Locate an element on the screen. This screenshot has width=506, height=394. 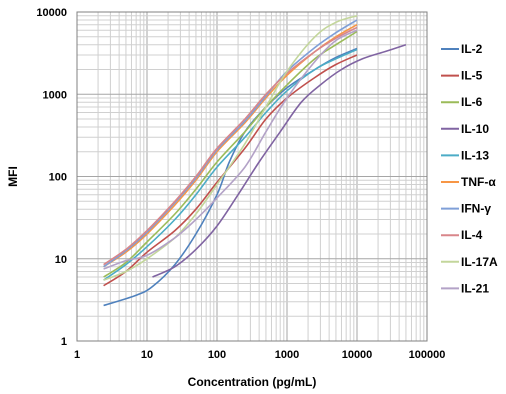
legend-label: IL-2 is located at coordinates (472, 49).